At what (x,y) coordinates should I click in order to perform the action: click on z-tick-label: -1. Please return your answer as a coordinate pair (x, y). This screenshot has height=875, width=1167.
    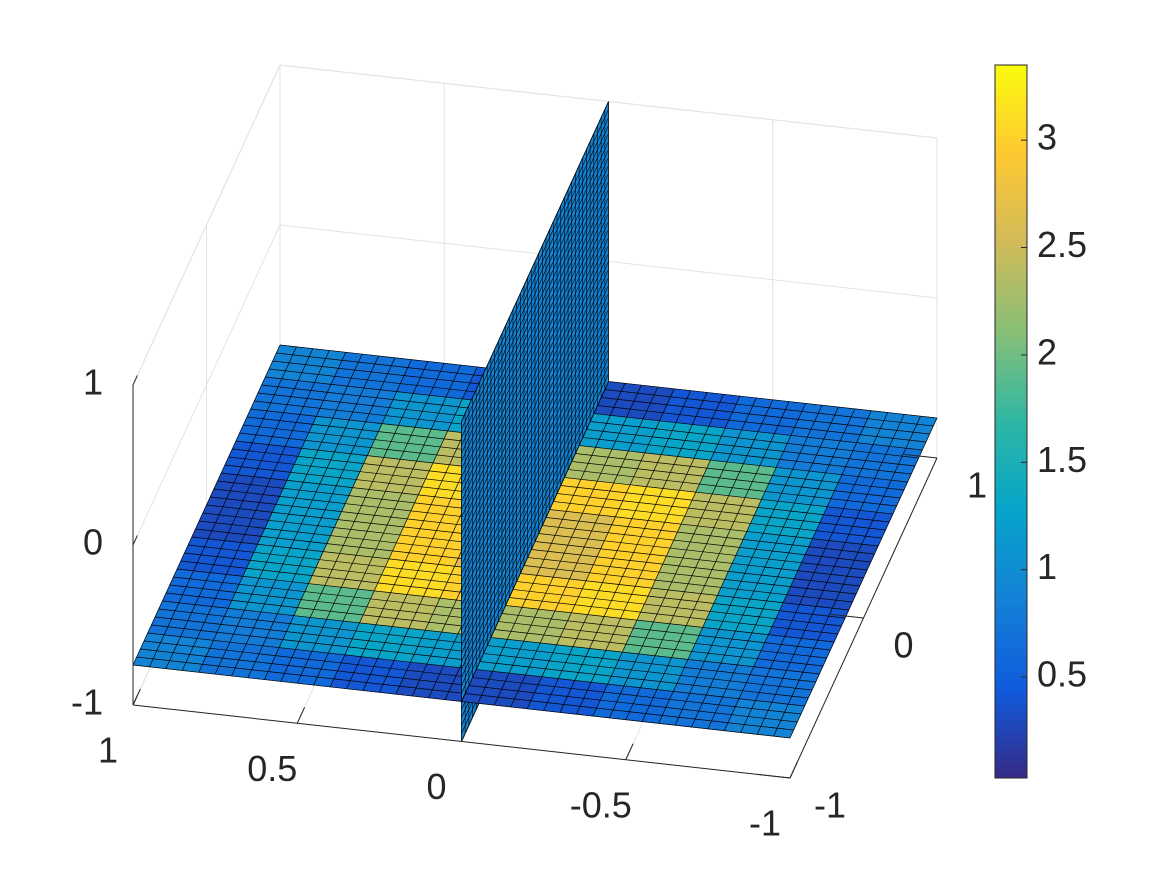
    Looking at the image, I should click on (87, 702).